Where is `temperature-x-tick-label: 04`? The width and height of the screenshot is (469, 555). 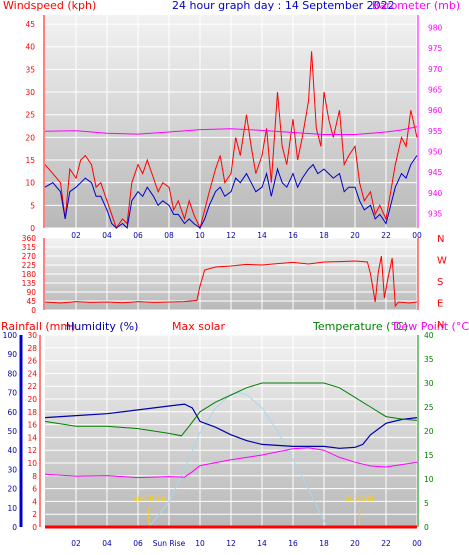
temperature-x-tick-label: 04 is located at coordinates (107, 543).